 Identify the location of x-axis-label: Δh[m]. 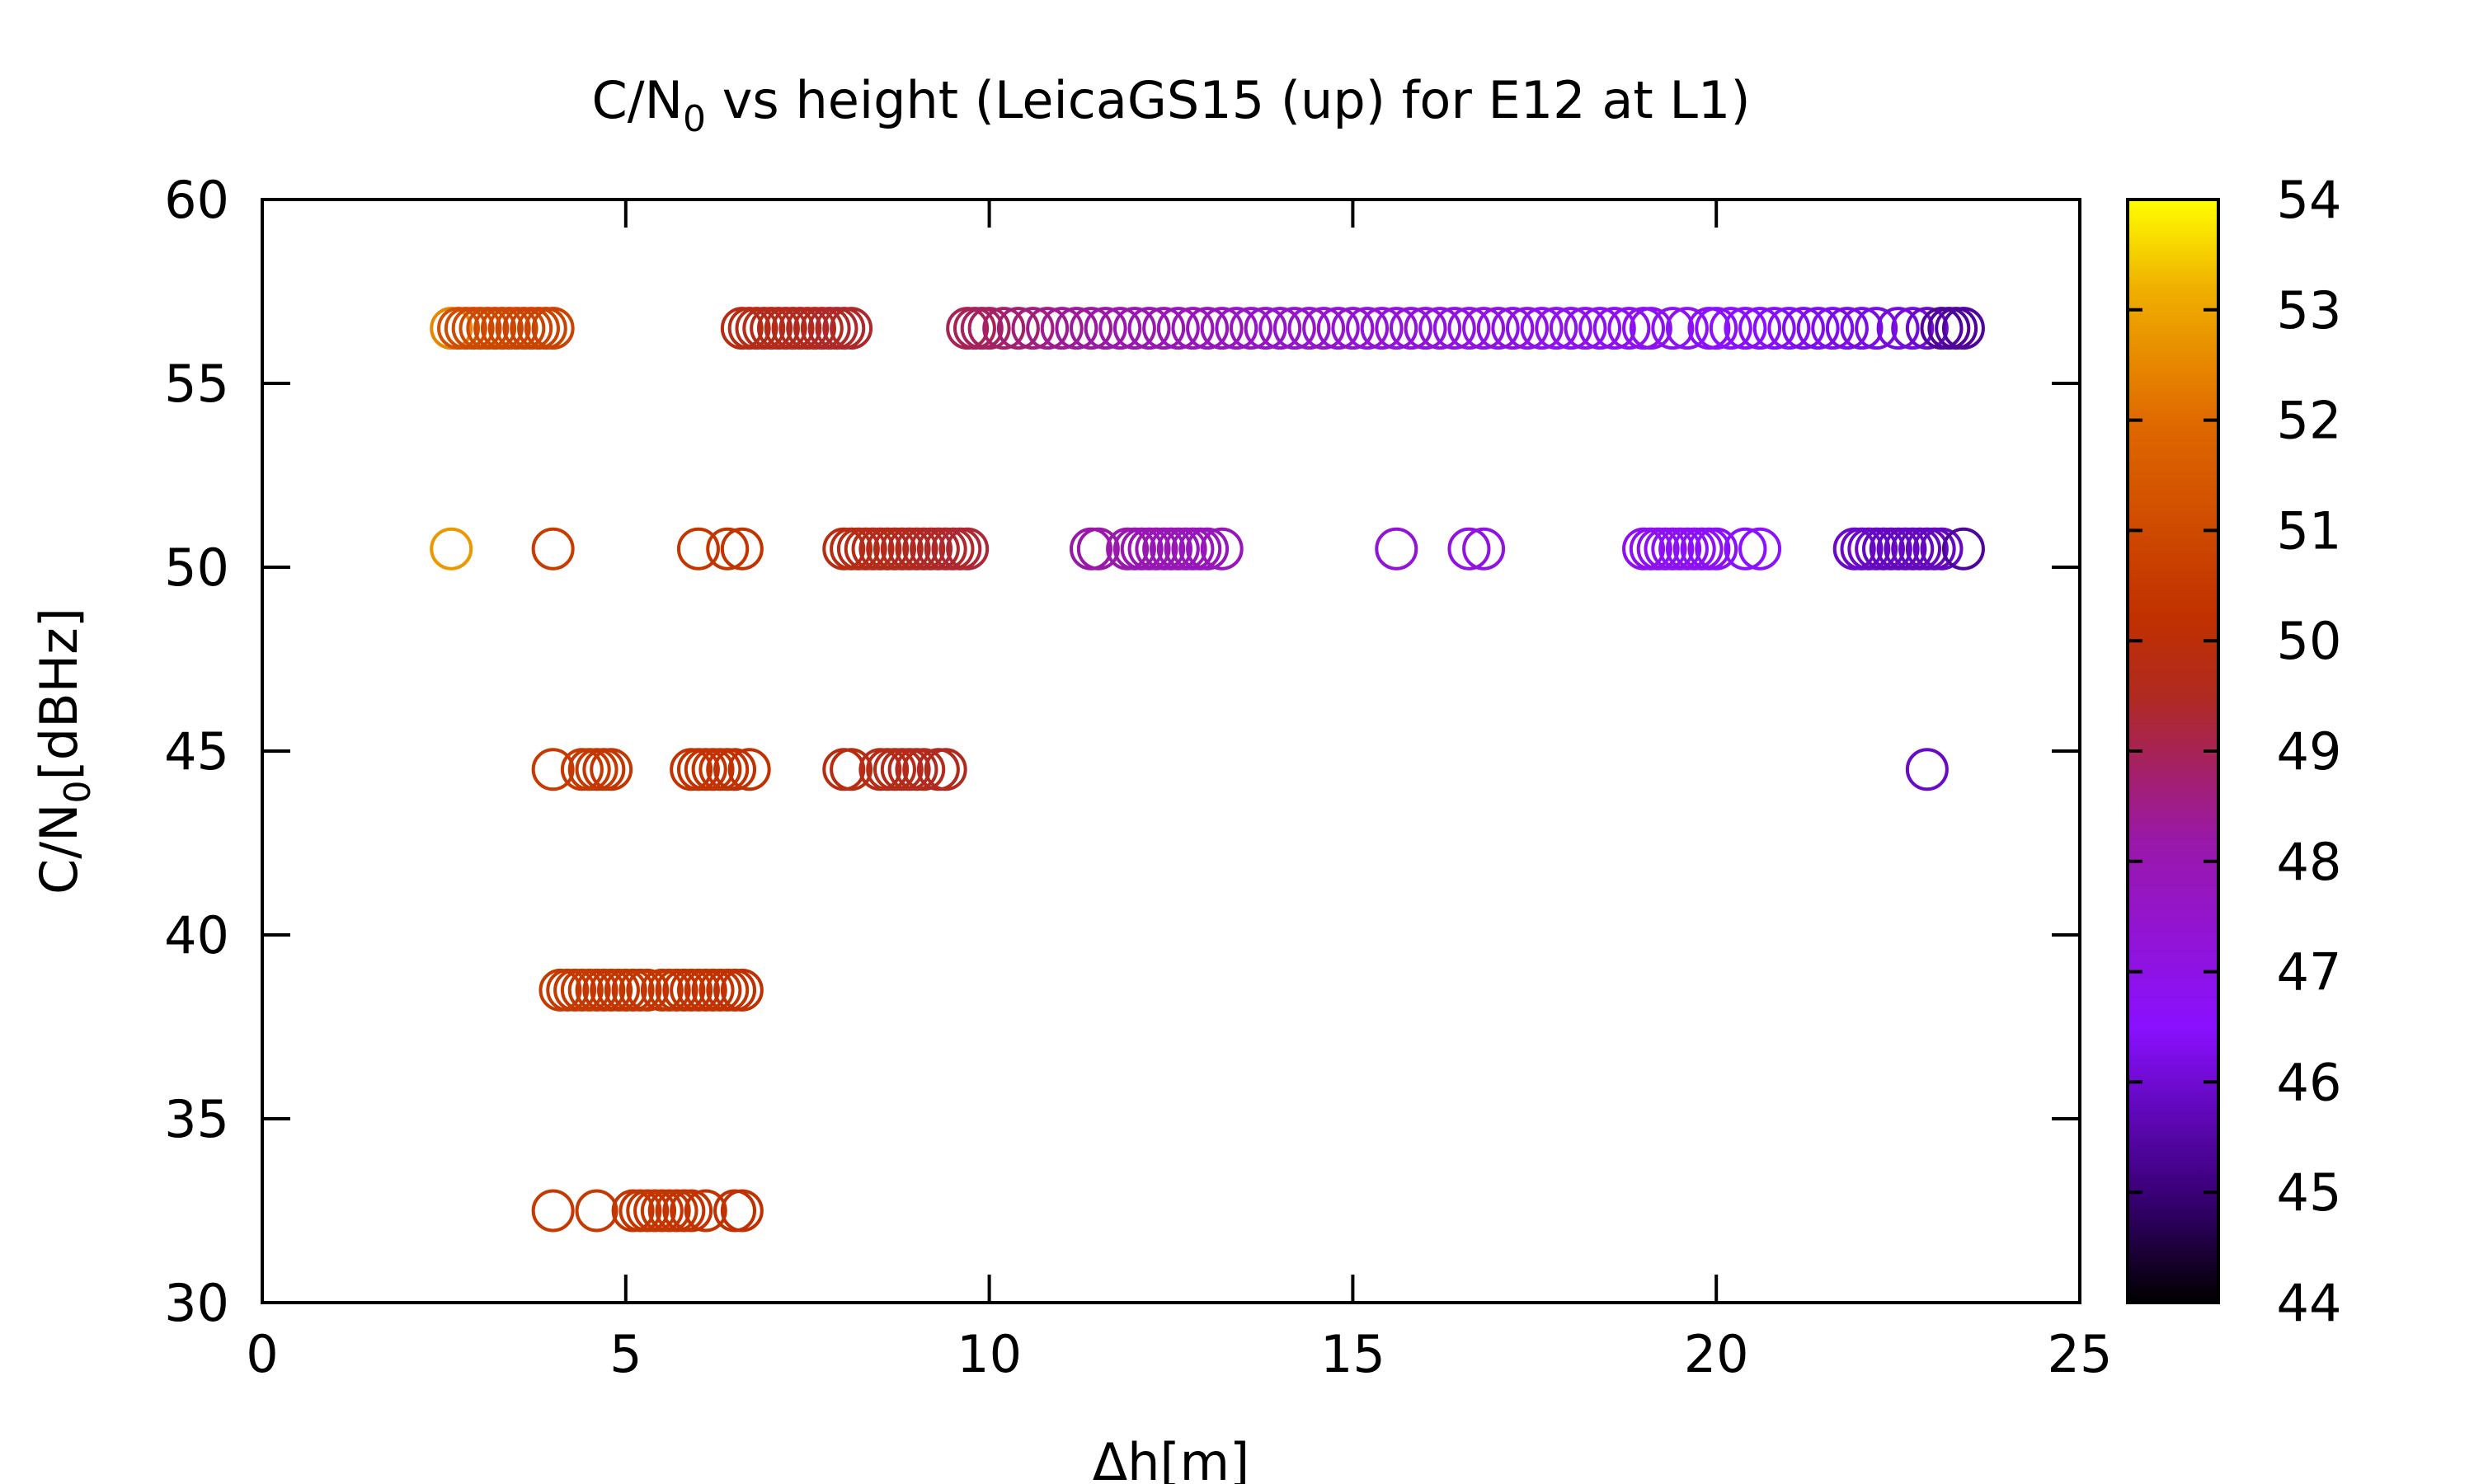
(1171, 1458).